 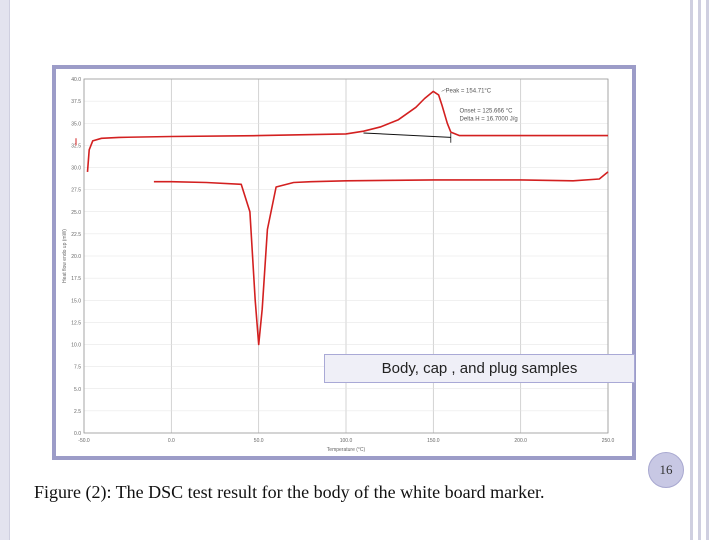 I want to click on x-tick-label: -50.0, so click(x=84, y=441).